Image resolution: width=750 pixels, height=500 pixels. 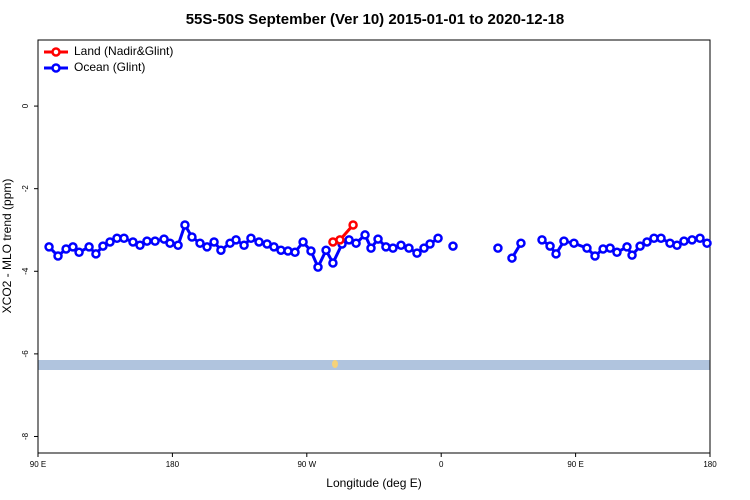 What do you see at coordinates (335, 364) in the screenshot?
I see `map-land` at bounding box center [335, 364].